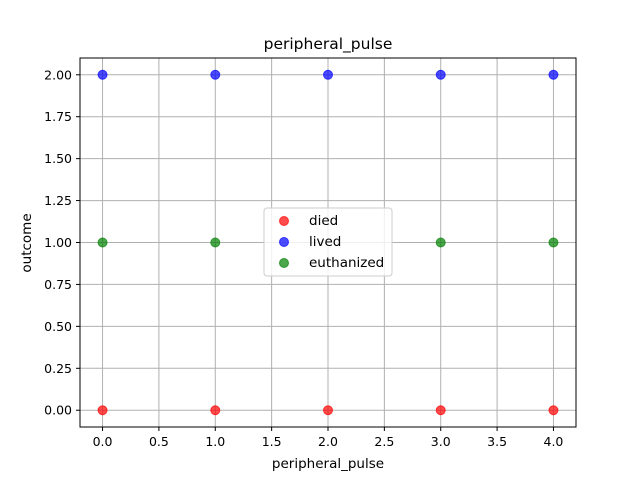 This screenshot has height=480, width=640. What do you see at coordinates (58, 410) in the screenshot?
I see `y-tick-label: 0.00` at bounding box center [58, 410].